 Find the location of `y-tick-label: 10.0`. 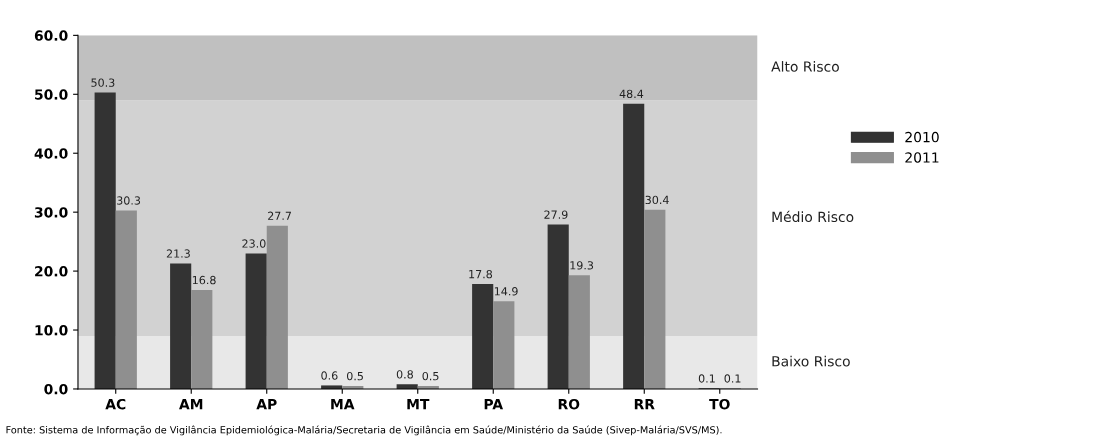

y-tick-label: 10.0 is located at coordinates (51, 330).